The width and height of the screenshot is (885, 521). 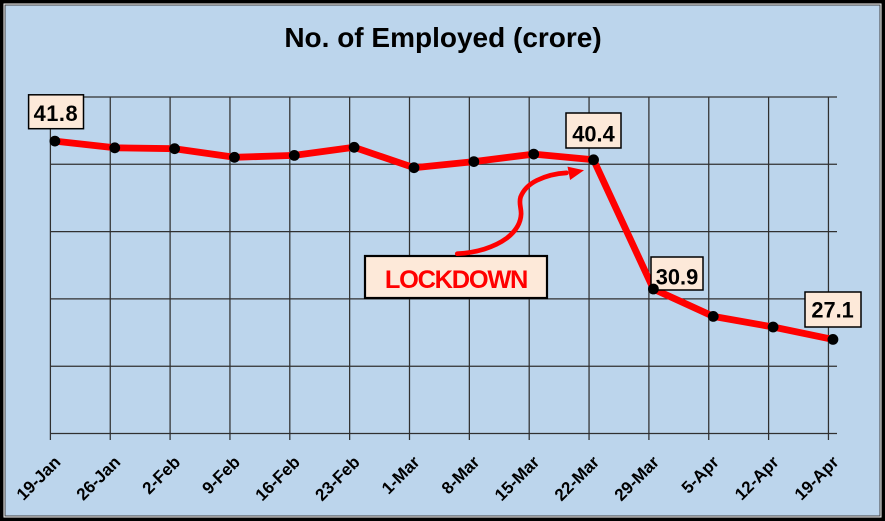 What do you see at coordinates (56, 113) in the screenshot?
I see `svg-text: 41.8` at bounding box center [56, 113].